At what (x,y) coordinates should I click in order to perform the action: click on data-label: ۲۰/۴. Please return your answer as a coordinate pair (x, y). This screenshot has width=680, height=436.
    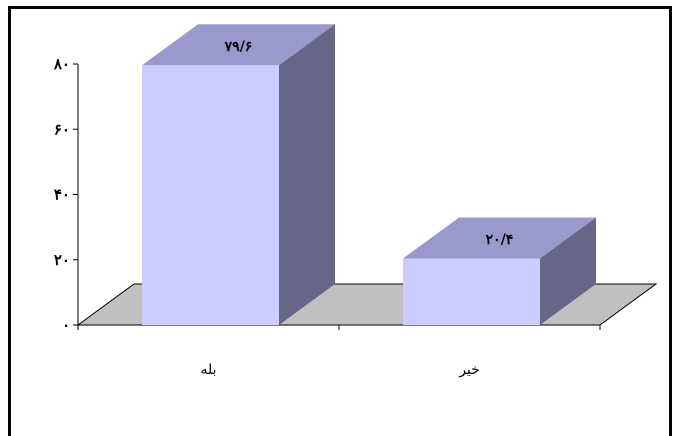
    Looking at the image, I should click on (500, 240).